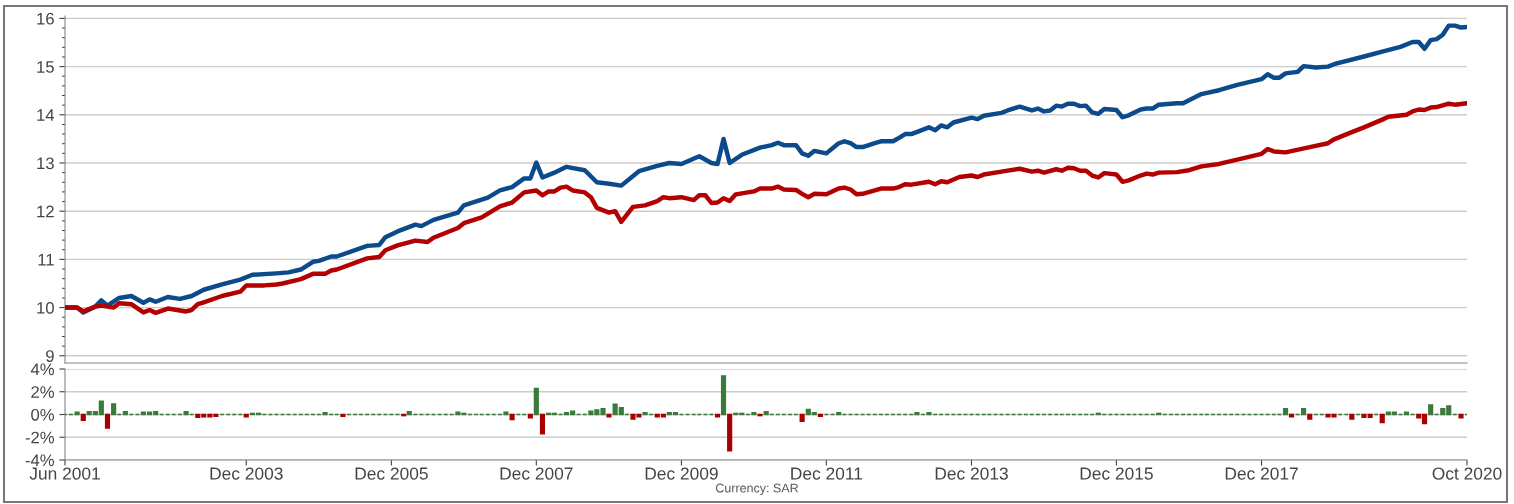  Describe the element at coordinates (45, 163) in the screenshot. I see `y-tick-label: 13` at that location.